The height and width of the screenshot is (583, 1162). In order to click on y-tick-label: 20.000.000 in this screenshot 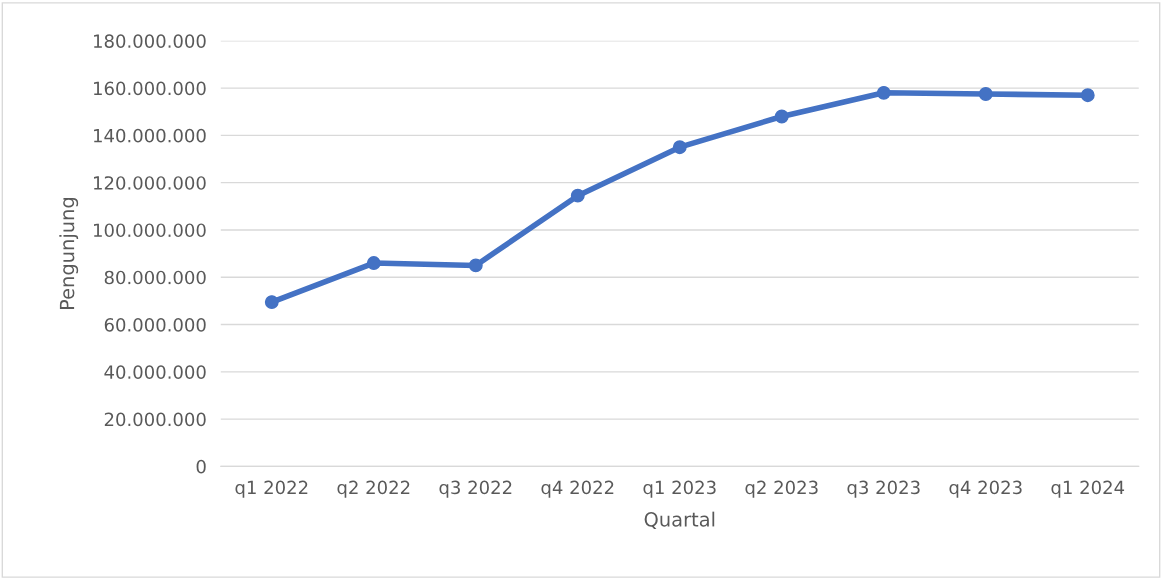, I will do `click(155, 419)`.